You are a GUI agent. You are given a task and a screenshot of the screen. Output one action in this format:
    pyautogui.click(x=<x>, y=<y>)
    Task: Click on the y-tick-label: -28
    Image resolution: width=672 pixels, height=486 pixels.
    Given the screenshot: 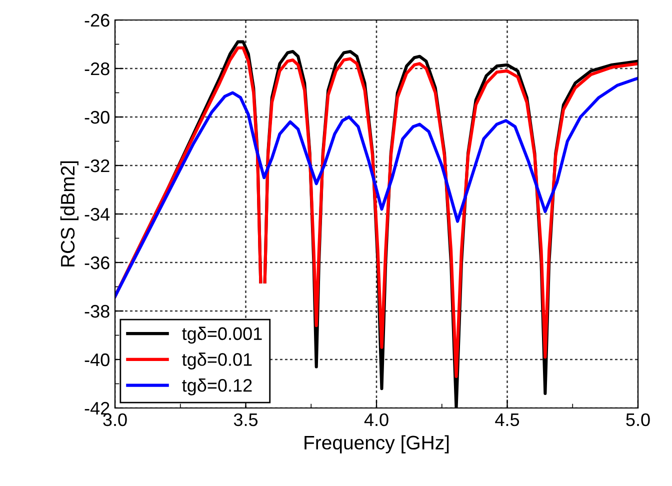 What is the action you would take?
    pyautogui.click(x=97, y=69)
    